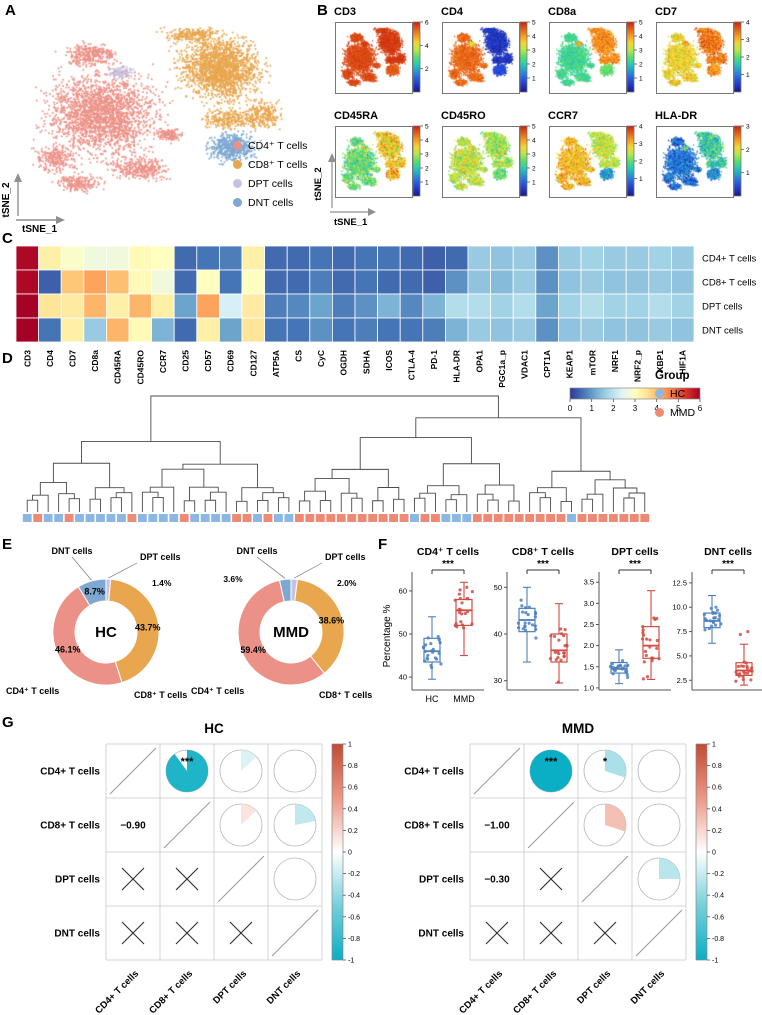 This screenshot has height=1015, width=762. What do you see at coordinates (570, 364) in the screenshot?
I see `svg-text: KEAP1` at bounding box center [570, 364].